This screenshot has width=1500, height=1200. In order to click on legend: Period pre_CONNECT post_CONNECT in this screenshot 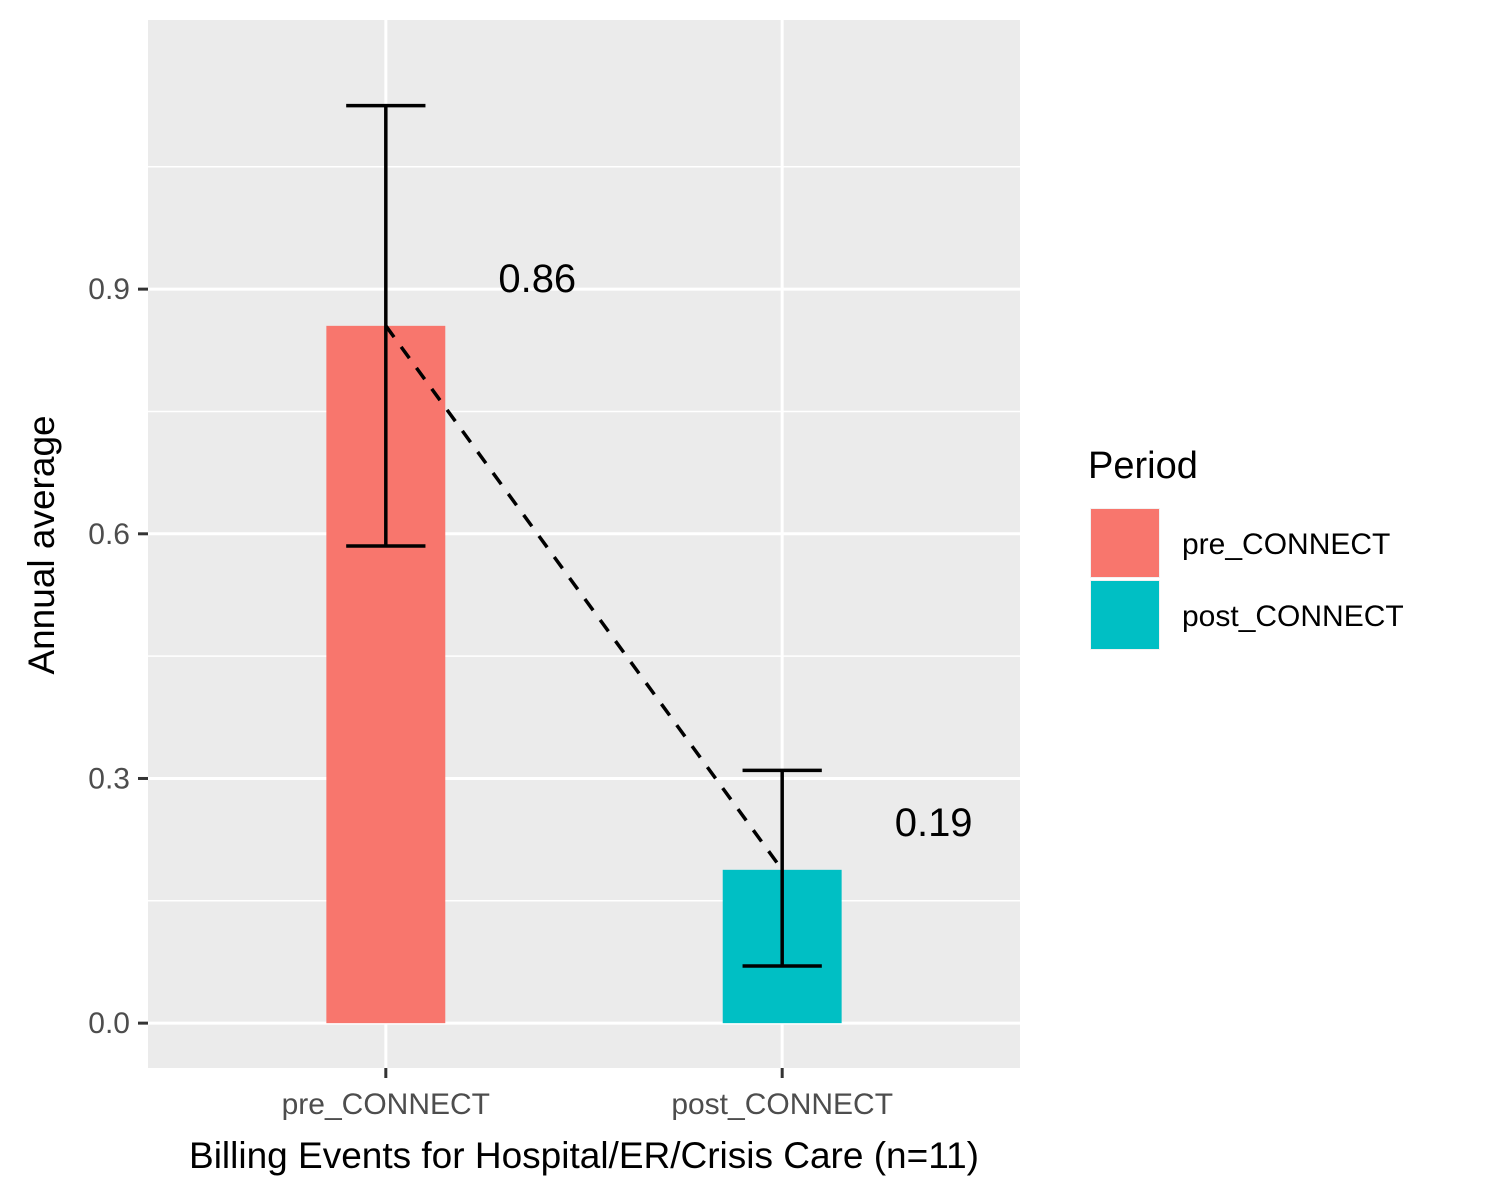, I will do `click(1246, 547)`.